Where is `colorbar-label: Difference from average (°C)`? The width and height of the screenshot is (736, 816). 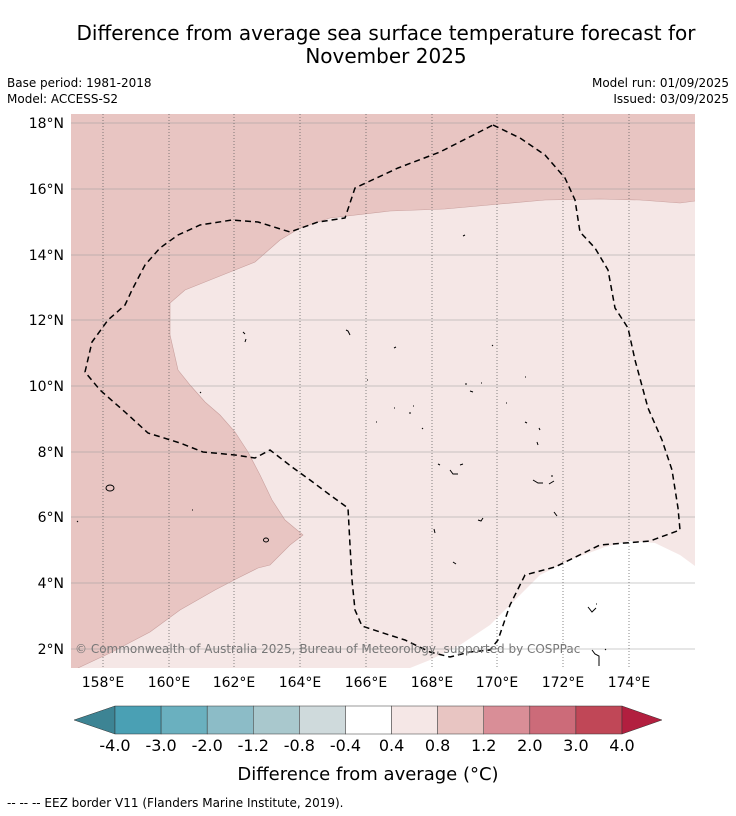
colorbar-label: Difference from average (°C) is located at coordinates (367, 774).